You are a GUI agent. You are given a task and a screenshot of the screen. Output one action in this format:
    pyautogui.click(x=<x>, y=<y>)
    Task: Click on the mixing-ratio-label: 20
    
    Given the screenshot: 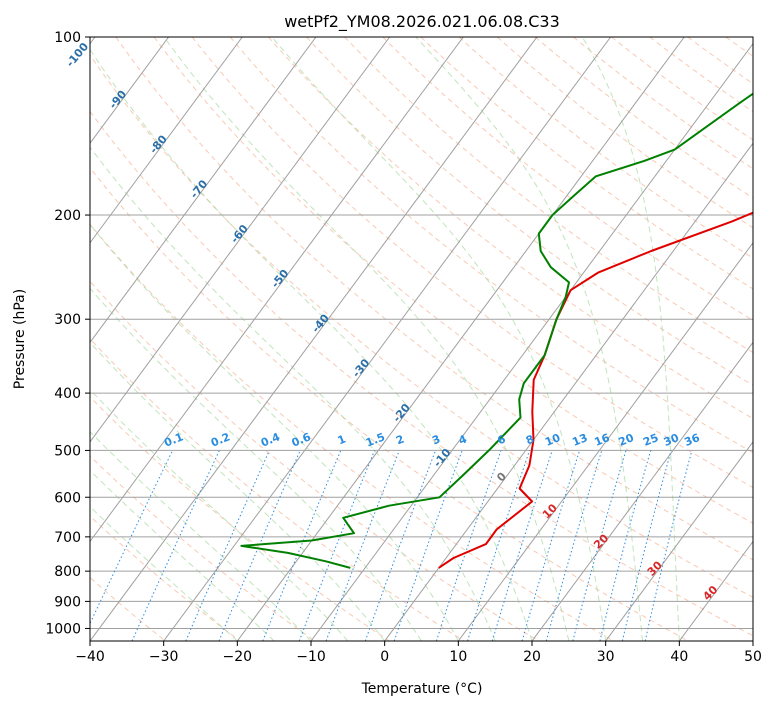 What is the action you would take?
    pyautogui.click(x=626, y=440)
    